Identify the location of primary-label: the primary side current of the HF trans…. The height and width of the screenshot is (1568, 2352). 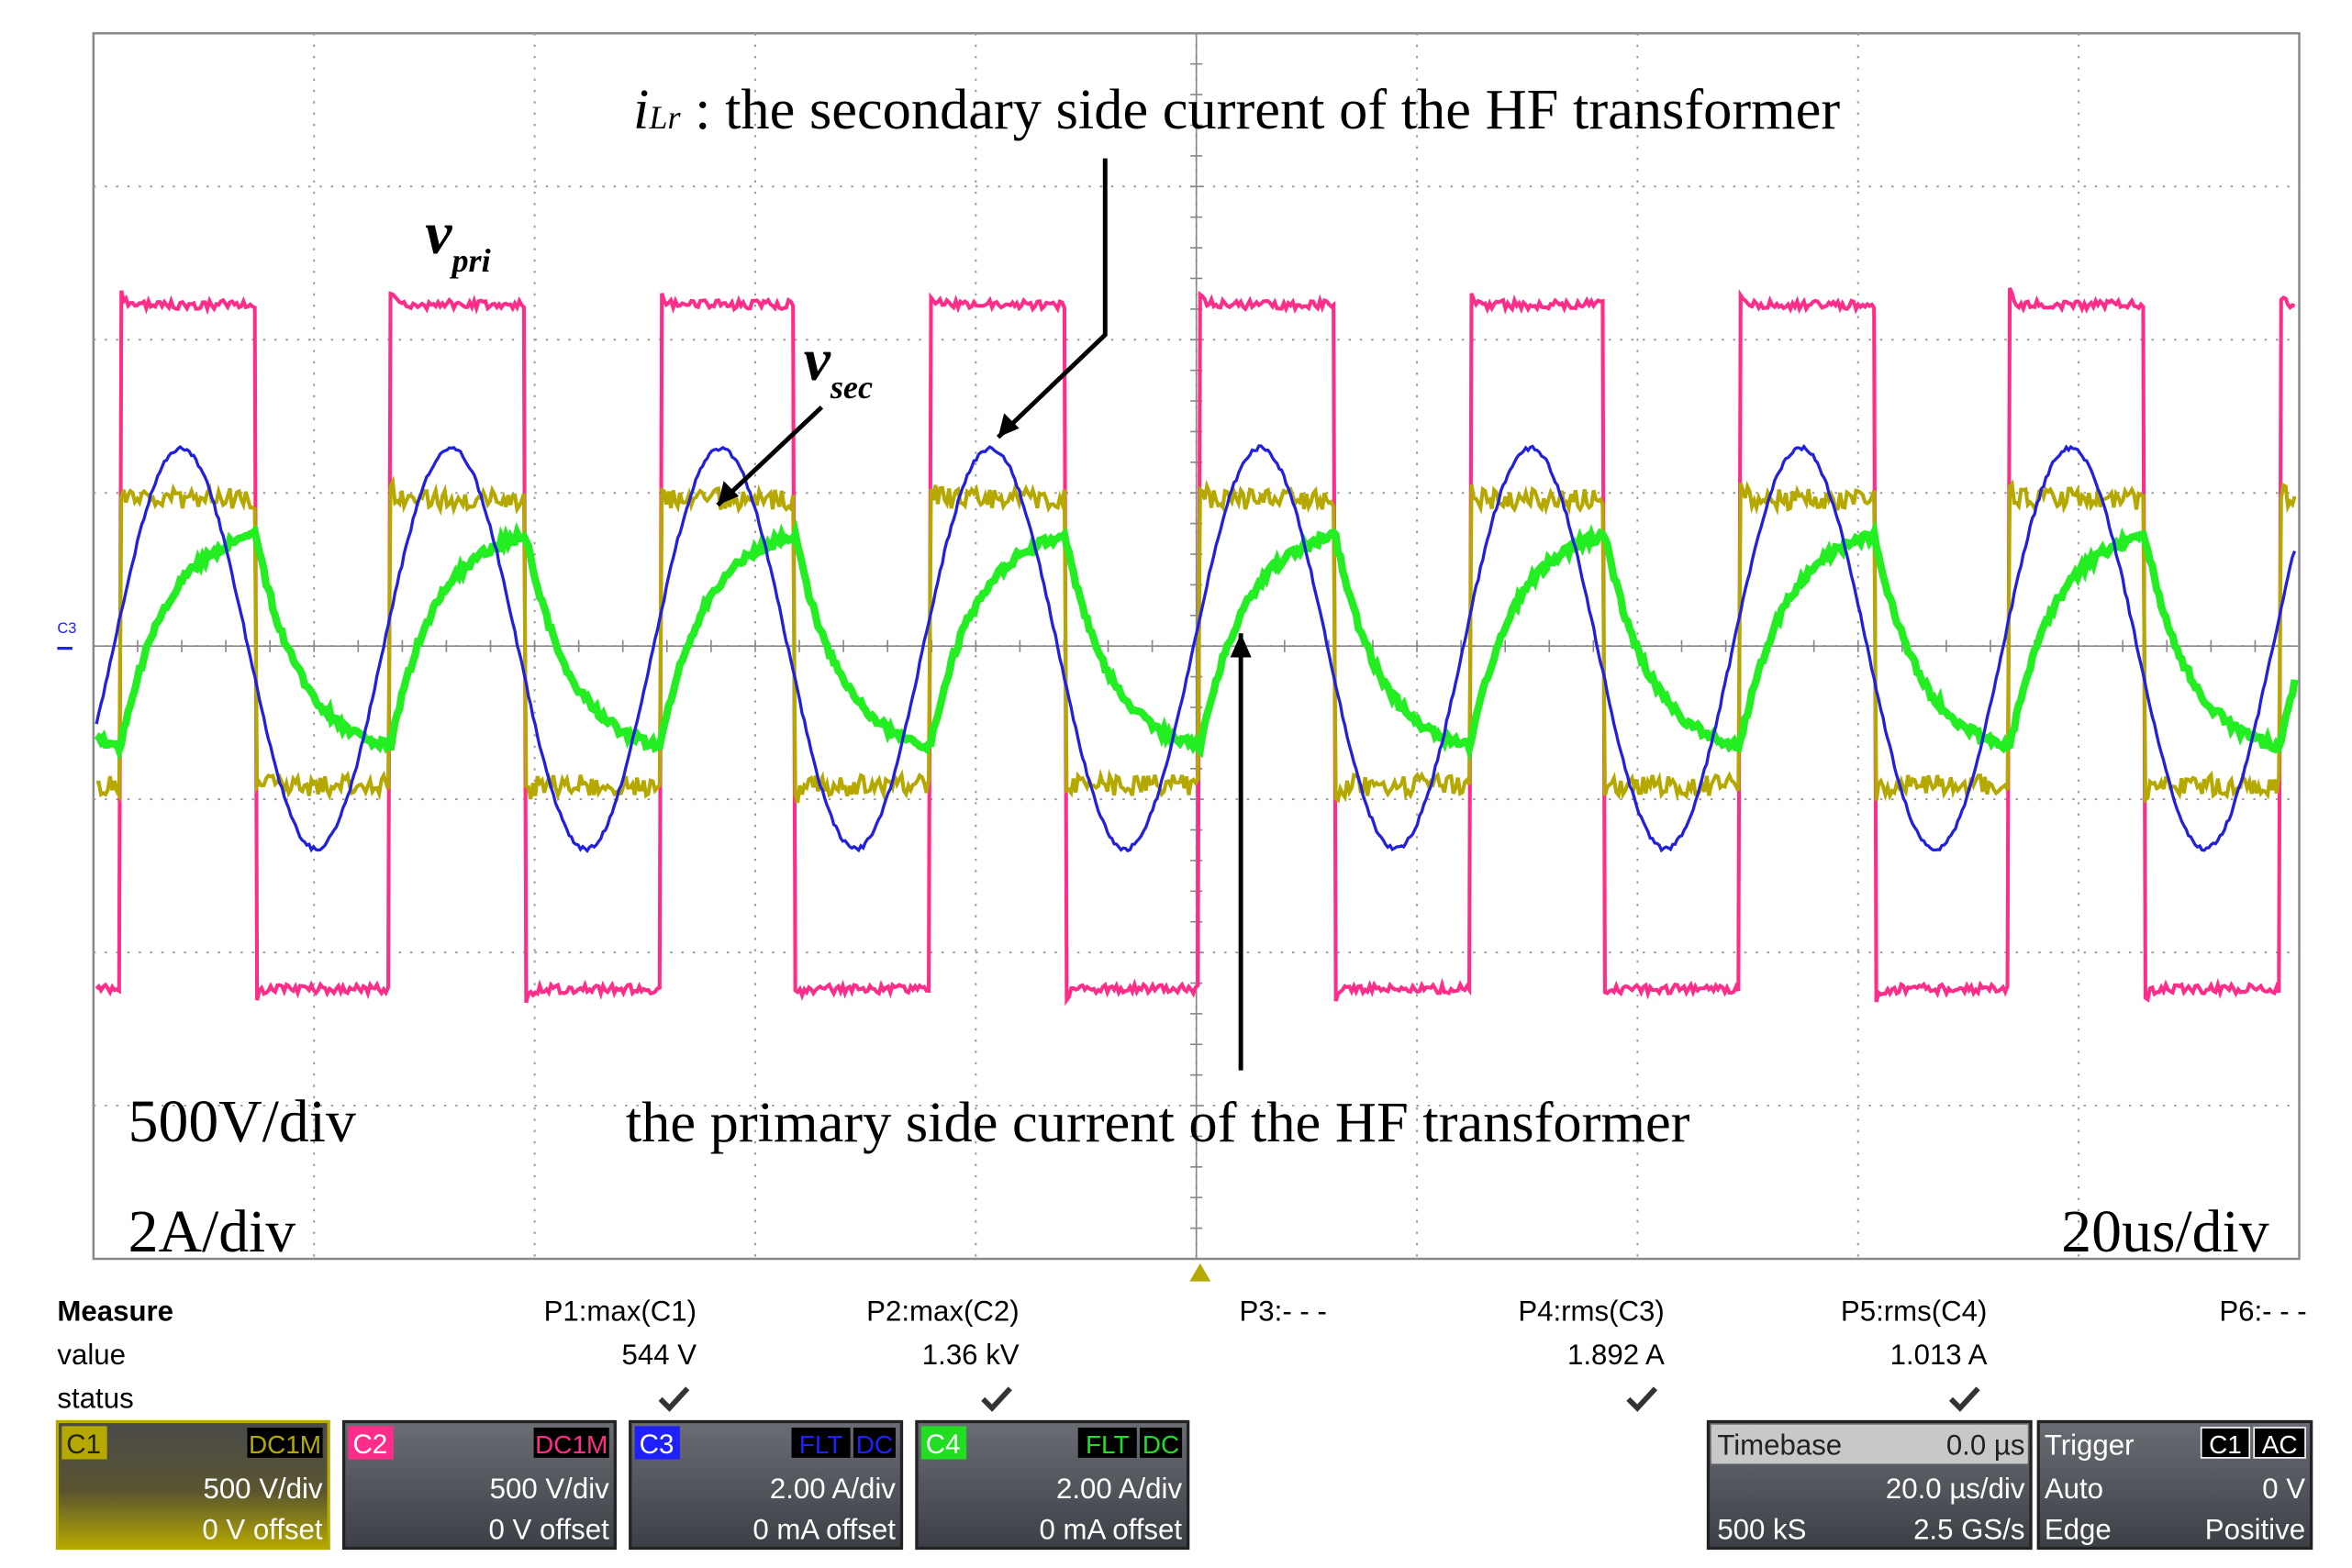
(1158, 1122).